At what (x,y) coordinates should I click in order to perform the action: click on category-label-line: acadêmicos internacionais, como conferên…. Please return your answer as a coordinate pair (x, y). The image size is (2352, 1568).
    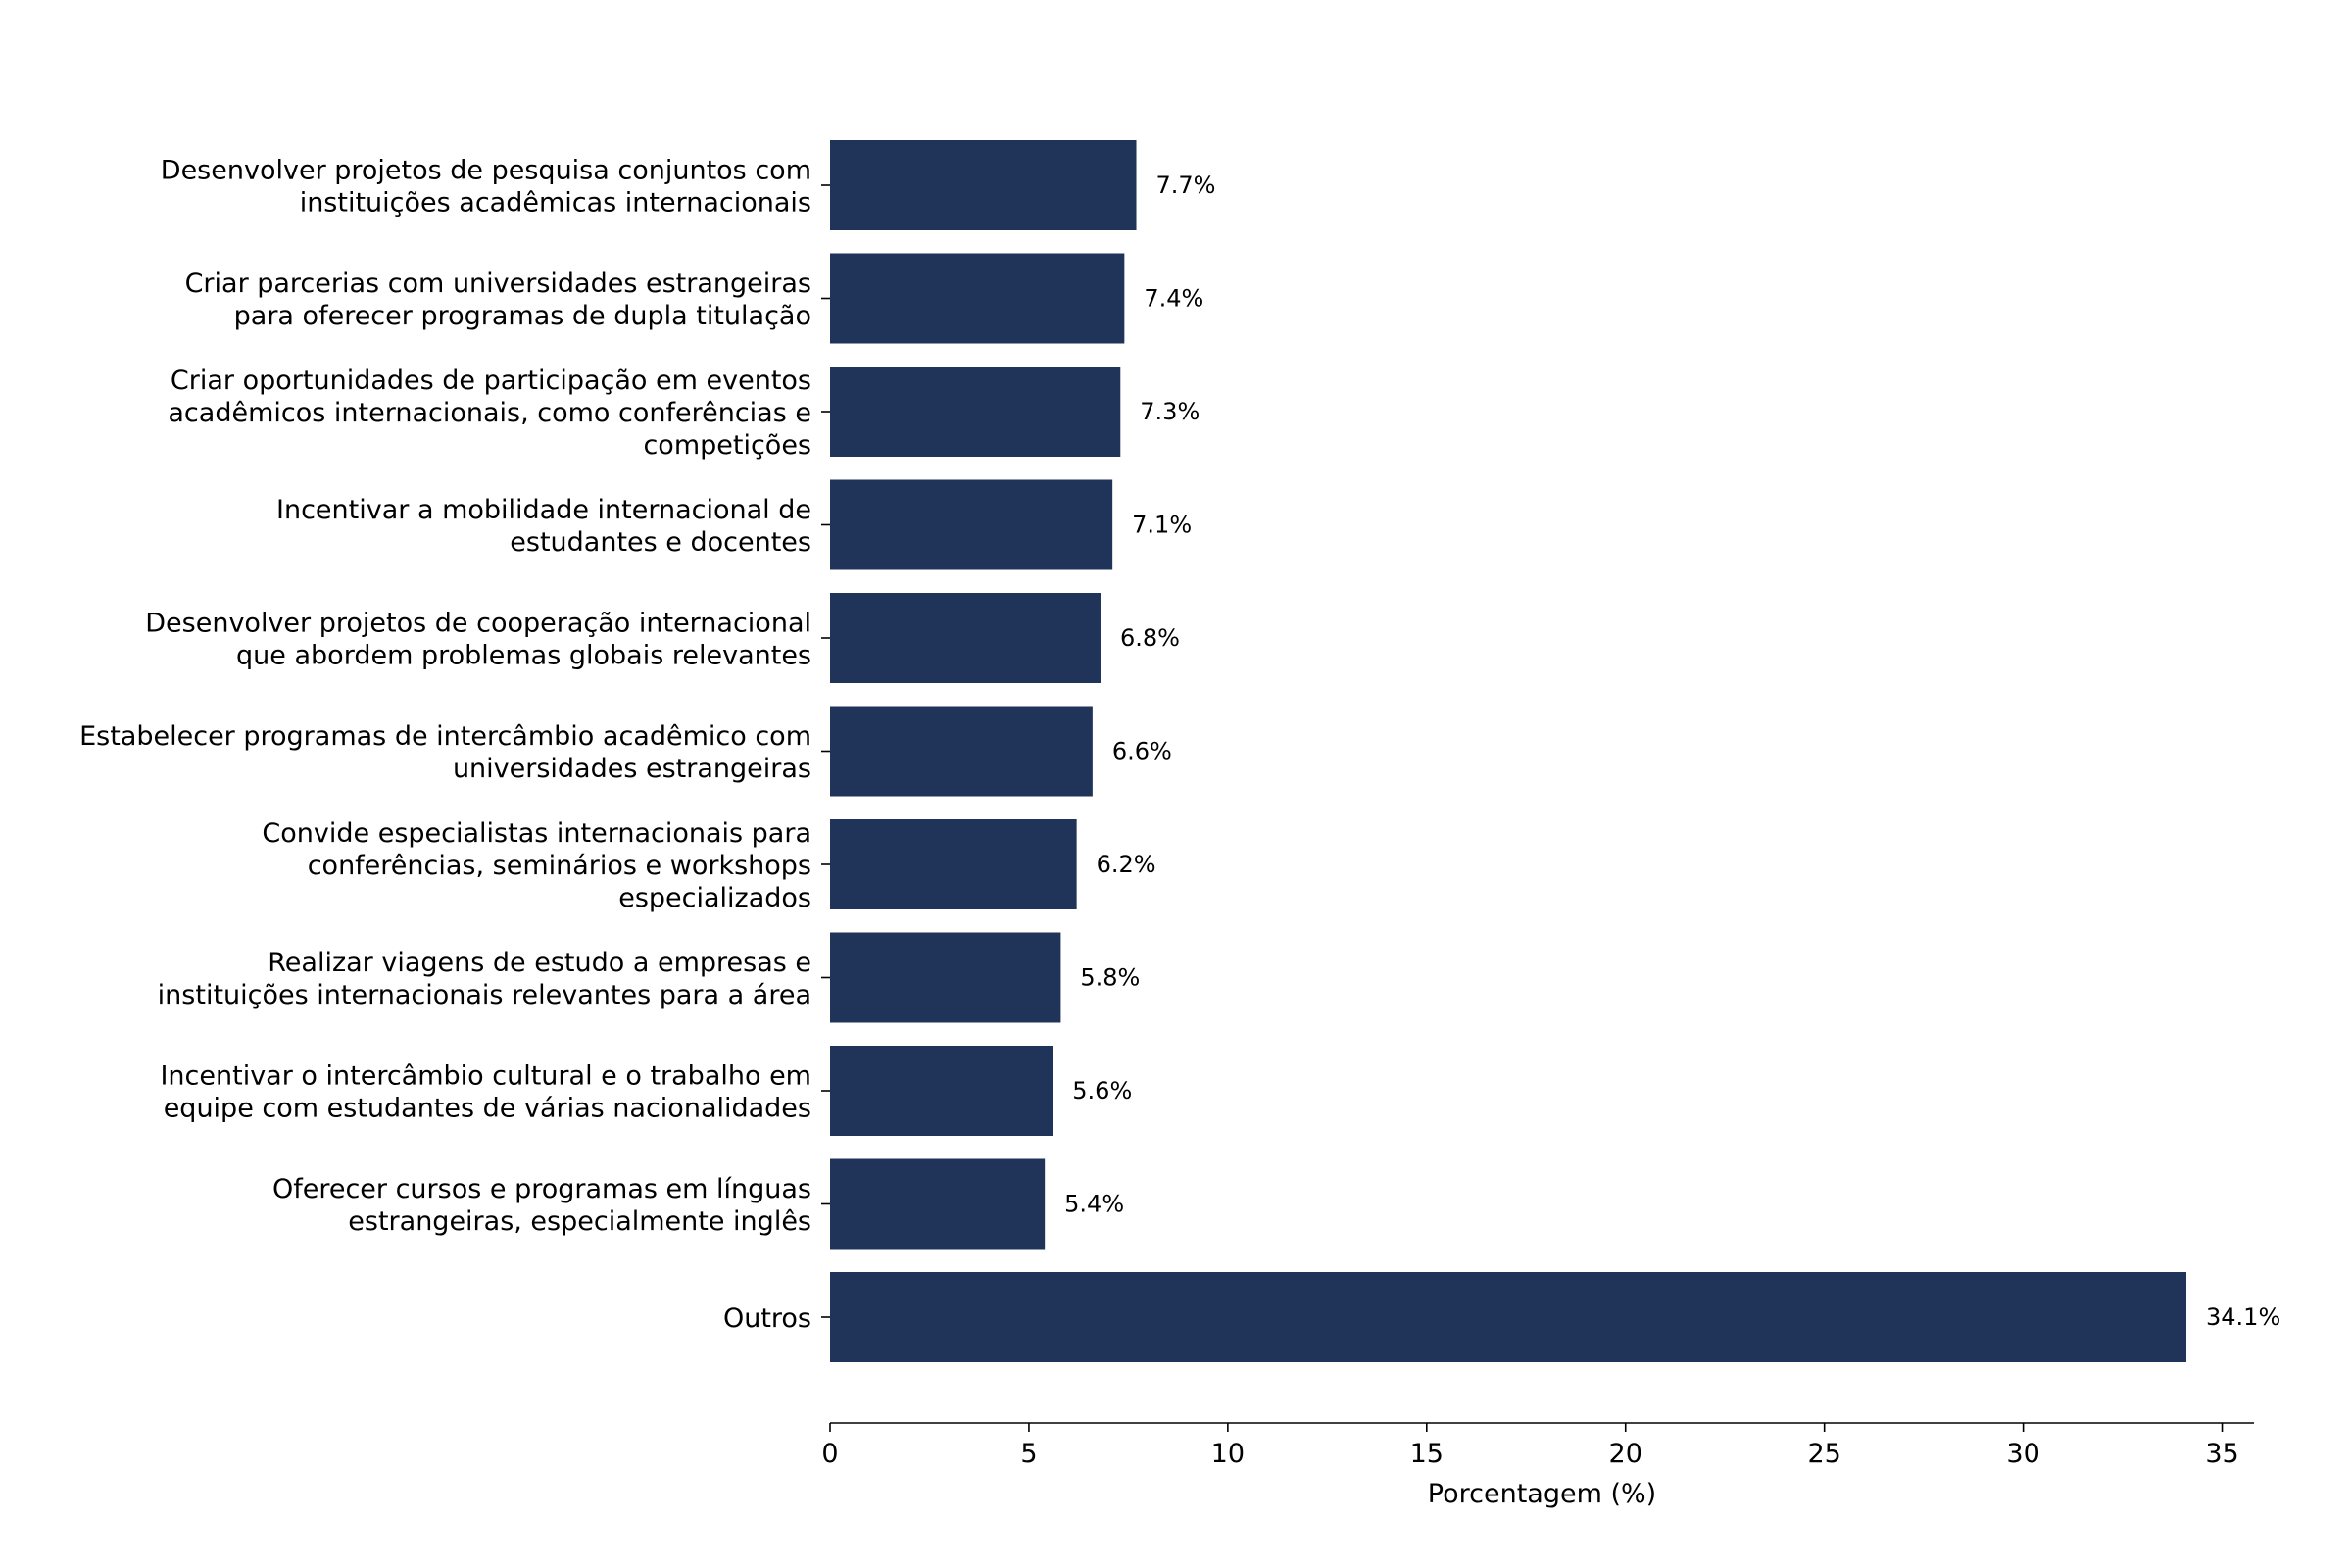
    Looking at the image, I should click on (489, 413).